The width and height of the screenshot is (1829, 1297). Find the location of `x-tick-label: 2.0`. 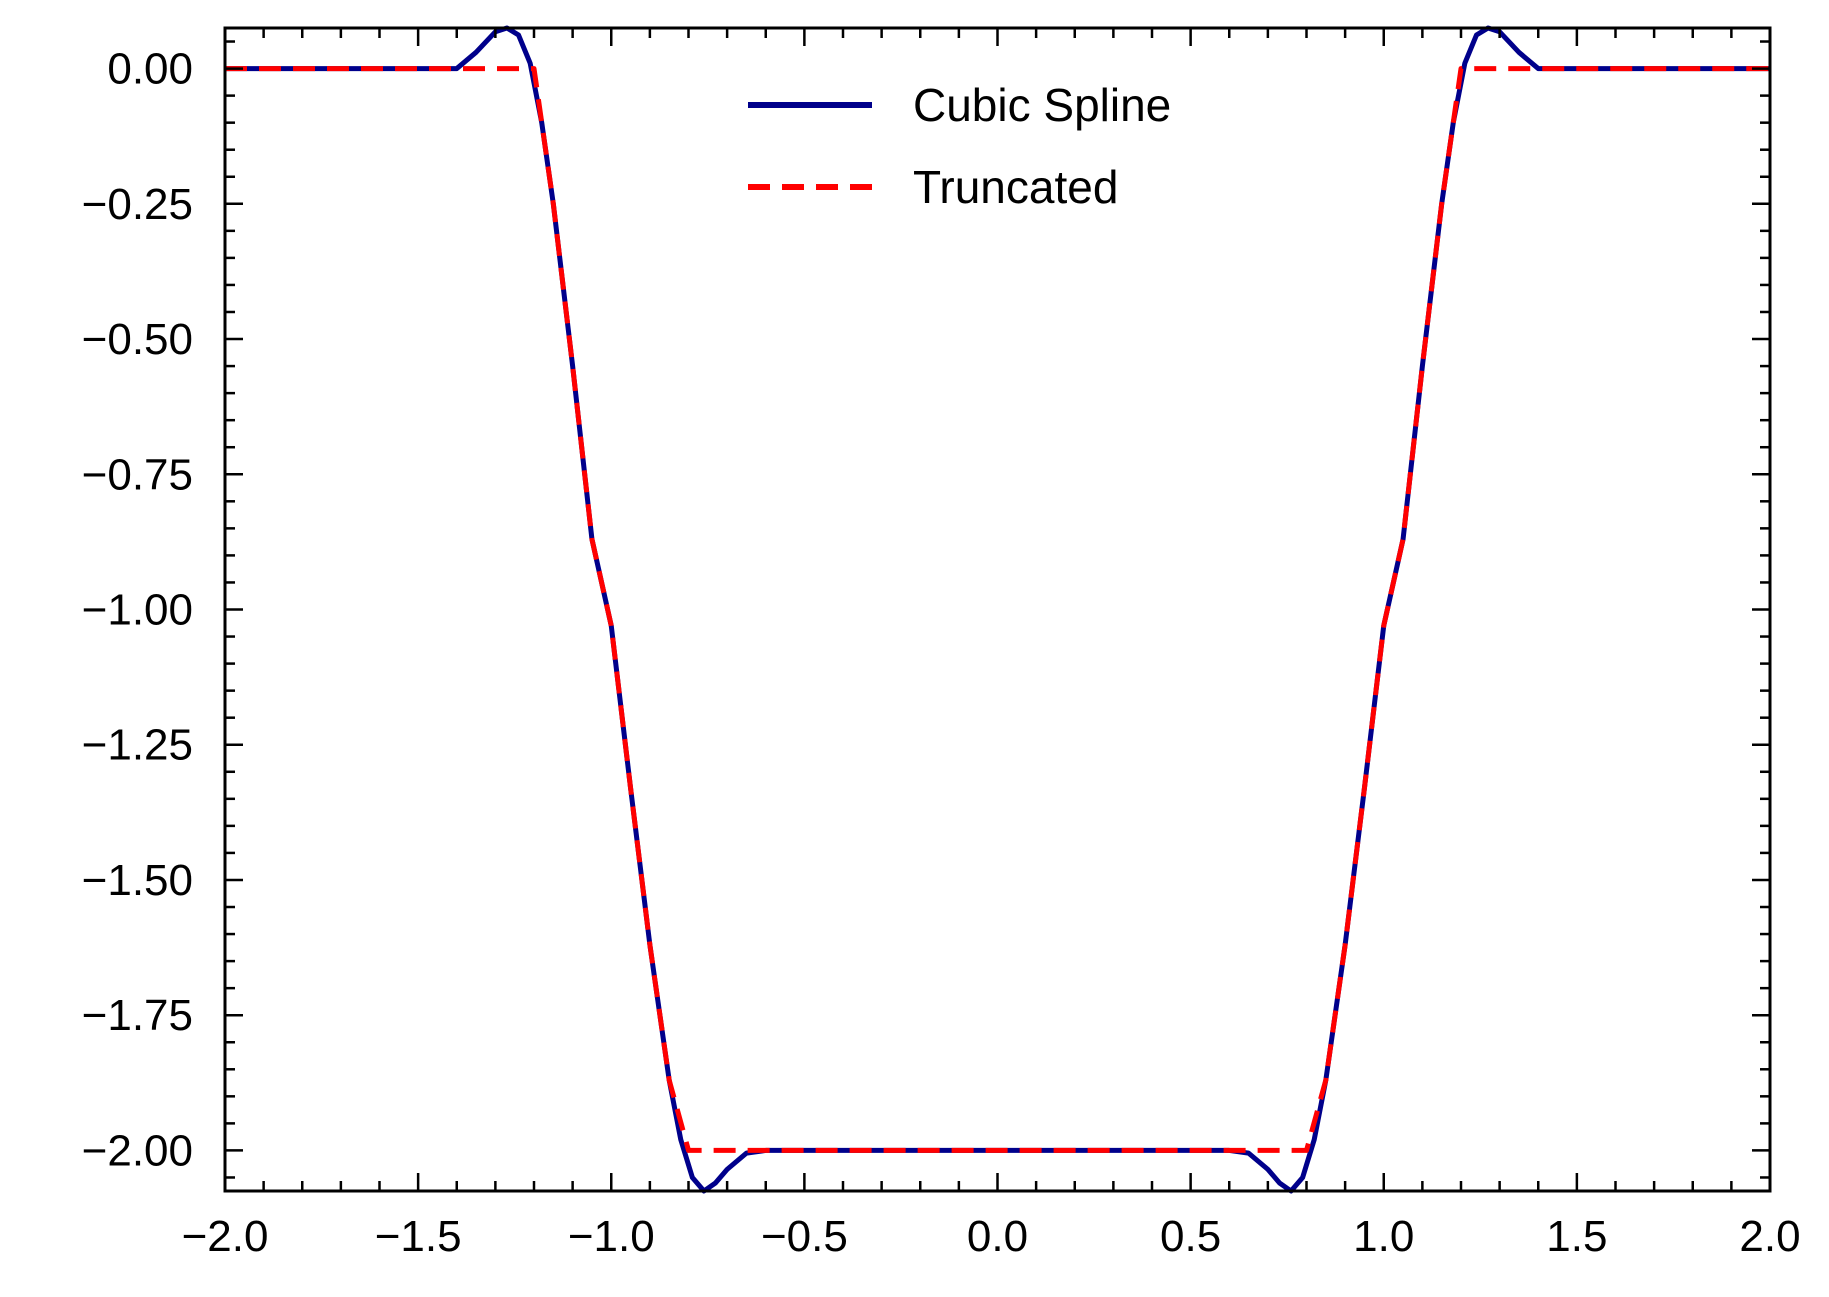

x-tick-label: 2.0 is located at coordinates (1769, 1236).